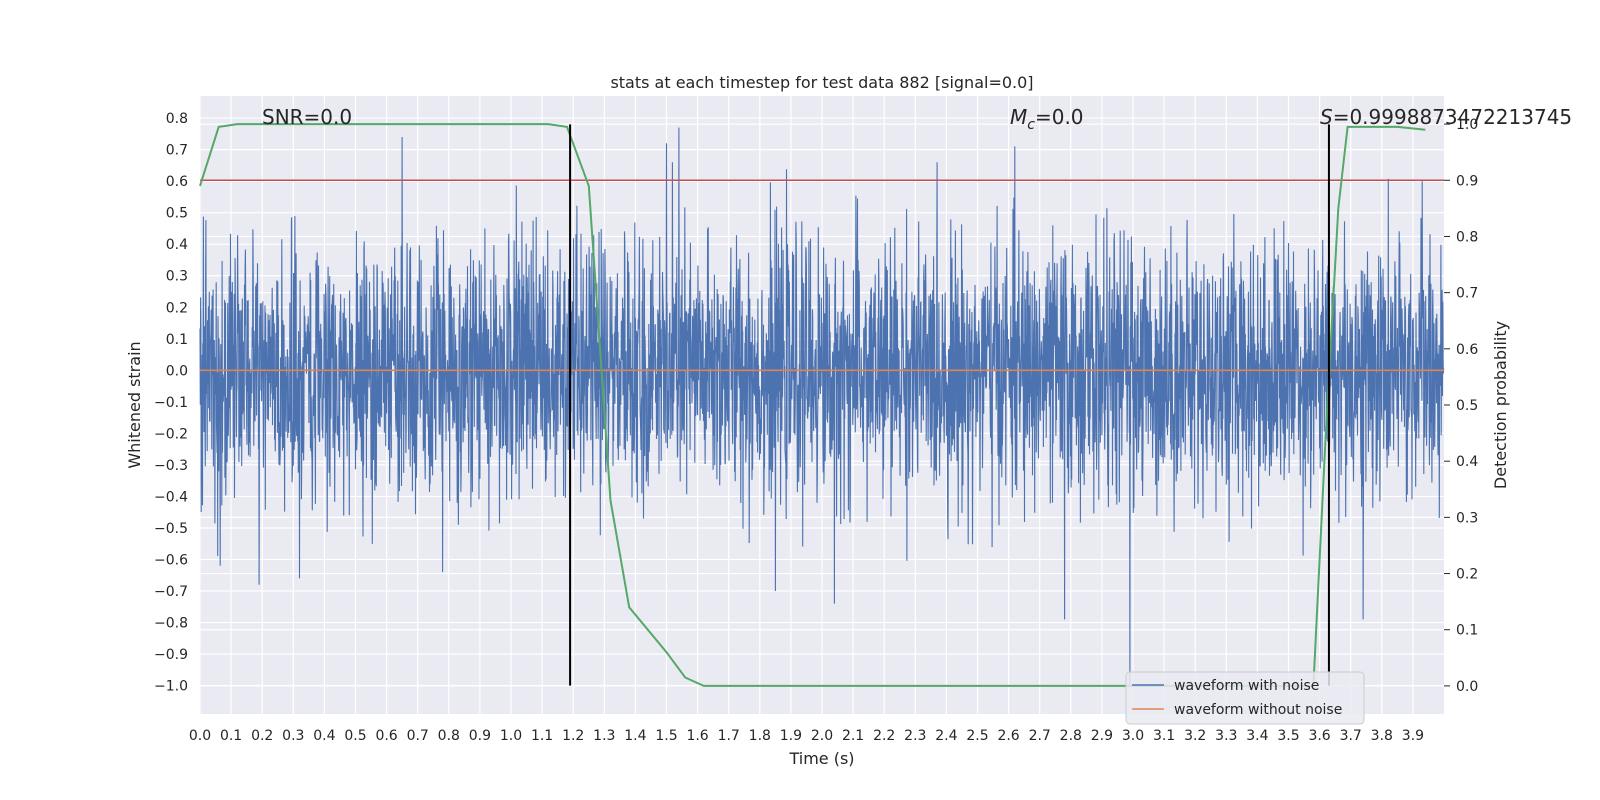 Image resolution: width=1600 pixels, height=800 pixels. I want to click on legend-label-waveform-with-noise: waveform with noise, so click(1246, 686).